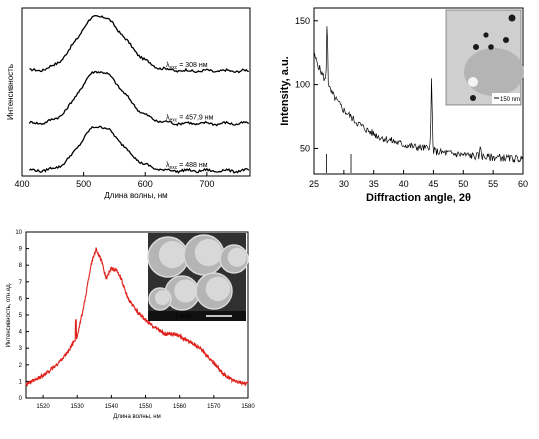 Image resolution: width=539 pixels, height=439 pixels. What do you see at coordinates (18, 233) in the screenshot?
I see `y-tick-label: 10` at bounding box center [18, 233].